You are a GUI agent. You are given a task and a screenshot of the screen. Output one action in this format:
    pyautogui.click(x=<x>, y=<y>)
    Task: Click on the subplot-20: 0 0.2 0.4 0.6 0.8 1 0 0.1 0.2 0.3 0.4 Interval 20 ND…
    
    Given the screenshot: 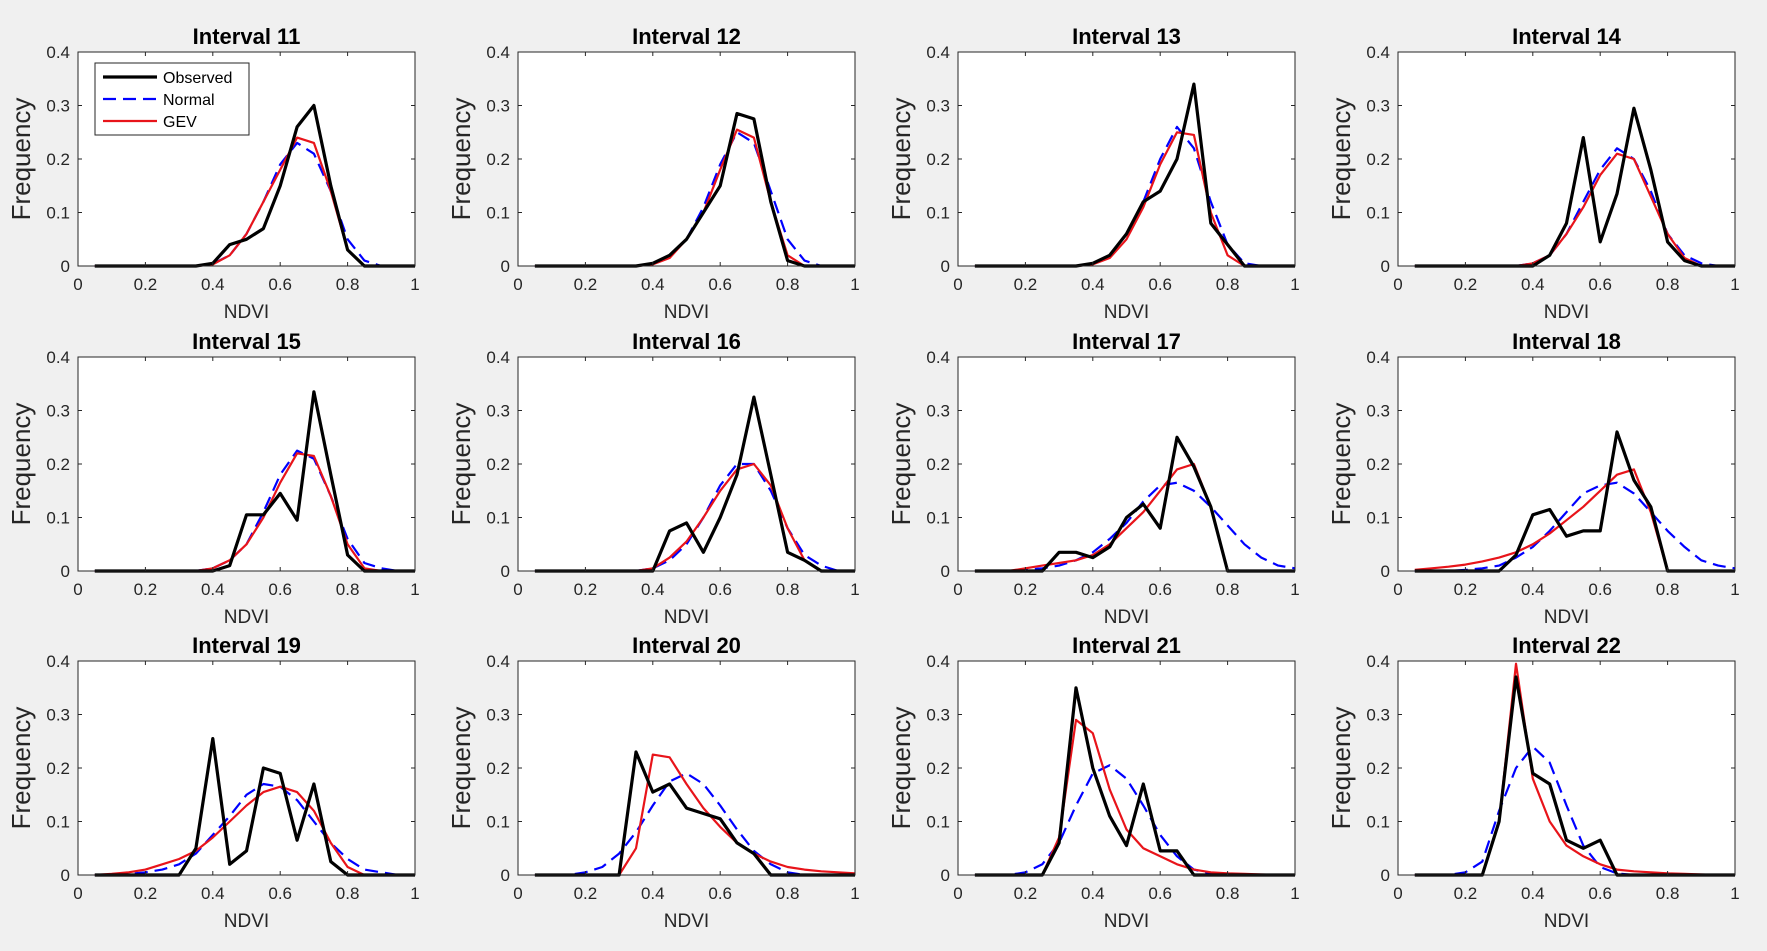 What is the action you would take?
    pyautogui.click(x=653, y=782)
    